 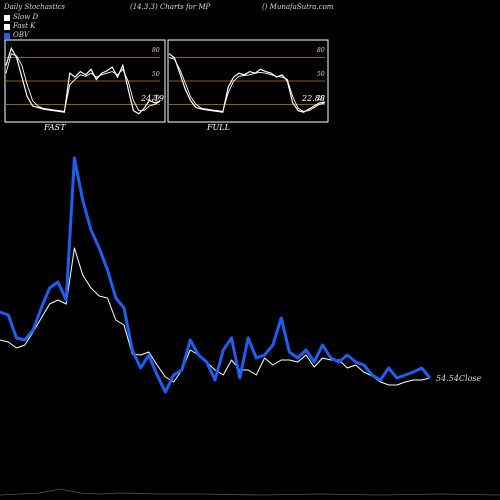 I want to click on legend-label-slow-d: Slow D, so click(x=26, y=17).